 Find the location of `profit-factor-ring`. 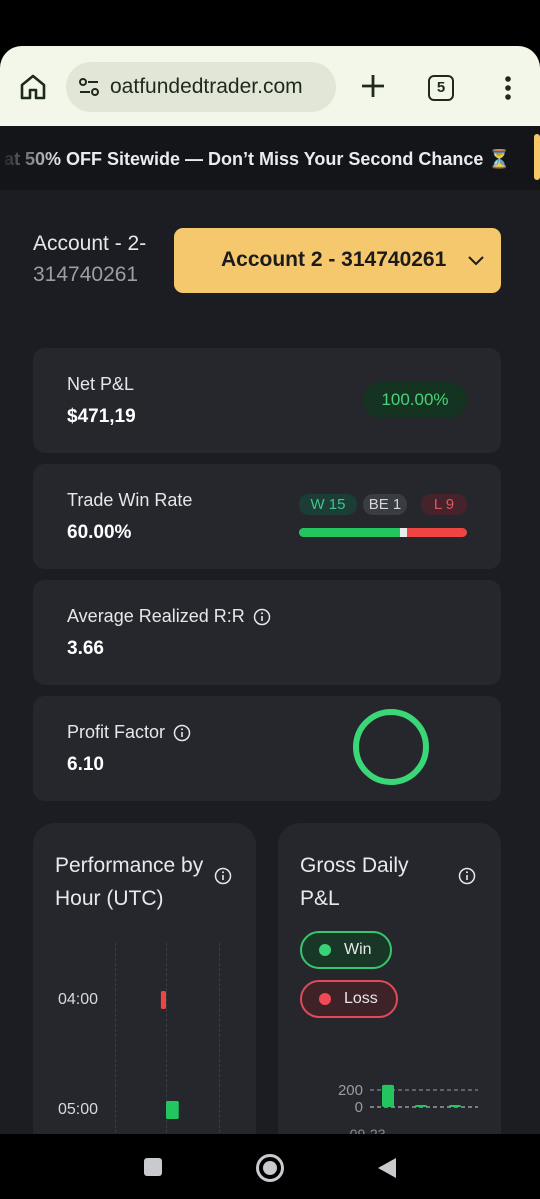

profit-factor-ring is located at coordinates (391, 747).